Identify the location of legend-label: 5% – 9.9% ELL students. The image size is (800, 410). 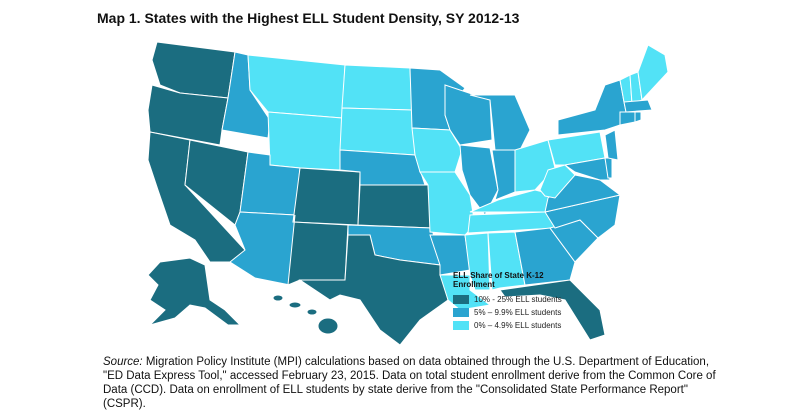
(517, 312).